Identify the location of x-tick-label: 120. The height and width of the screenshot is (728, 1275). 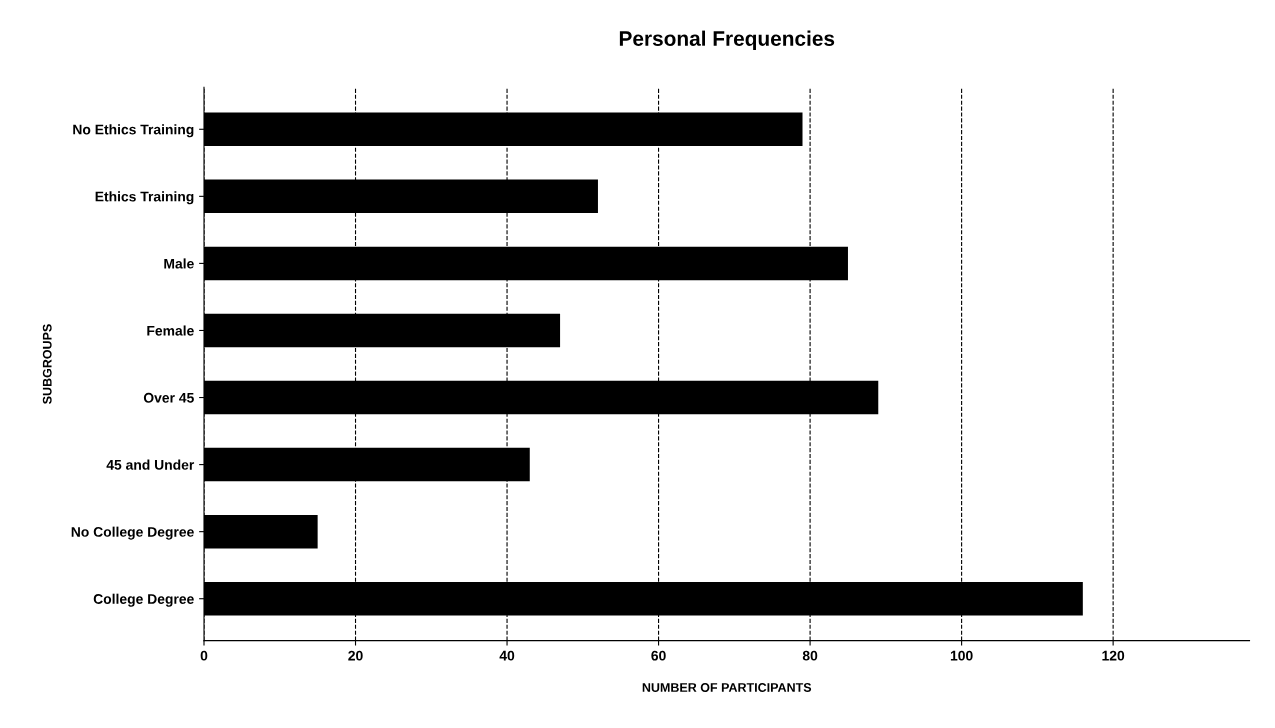
(1113, 655).